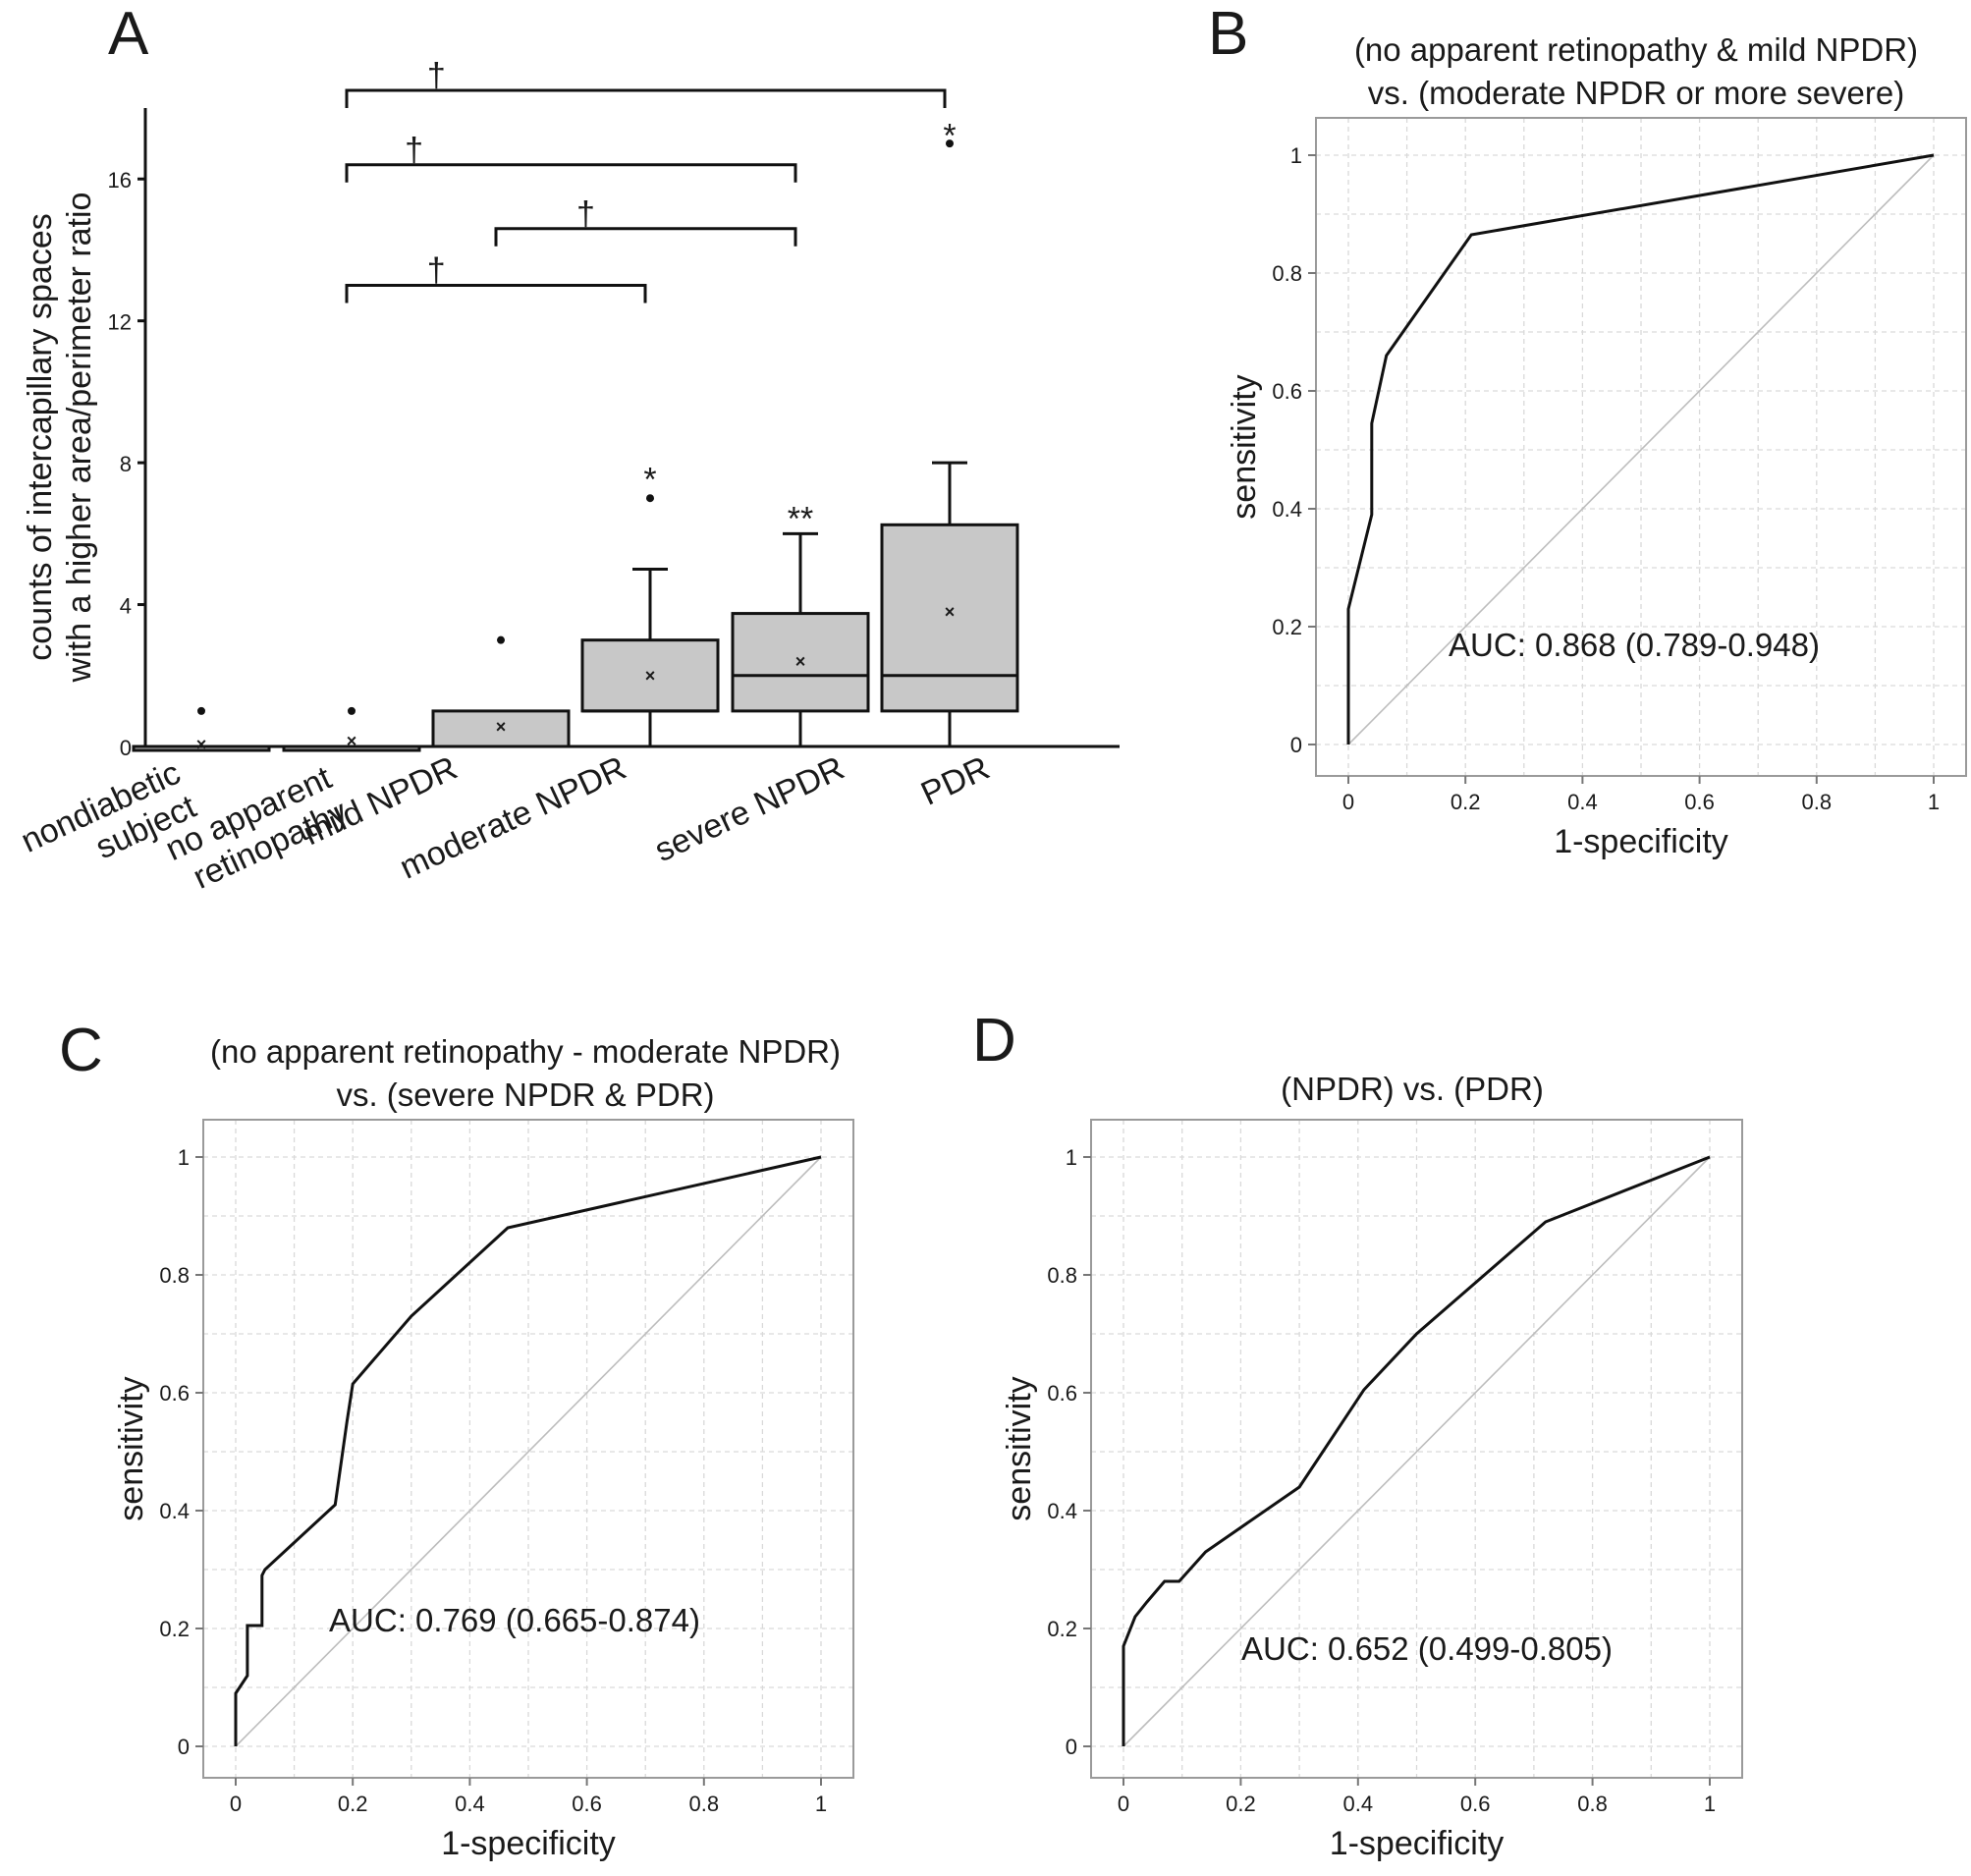  I want to click on panel-a-ytick-label-1: 4, so click(126, 606).